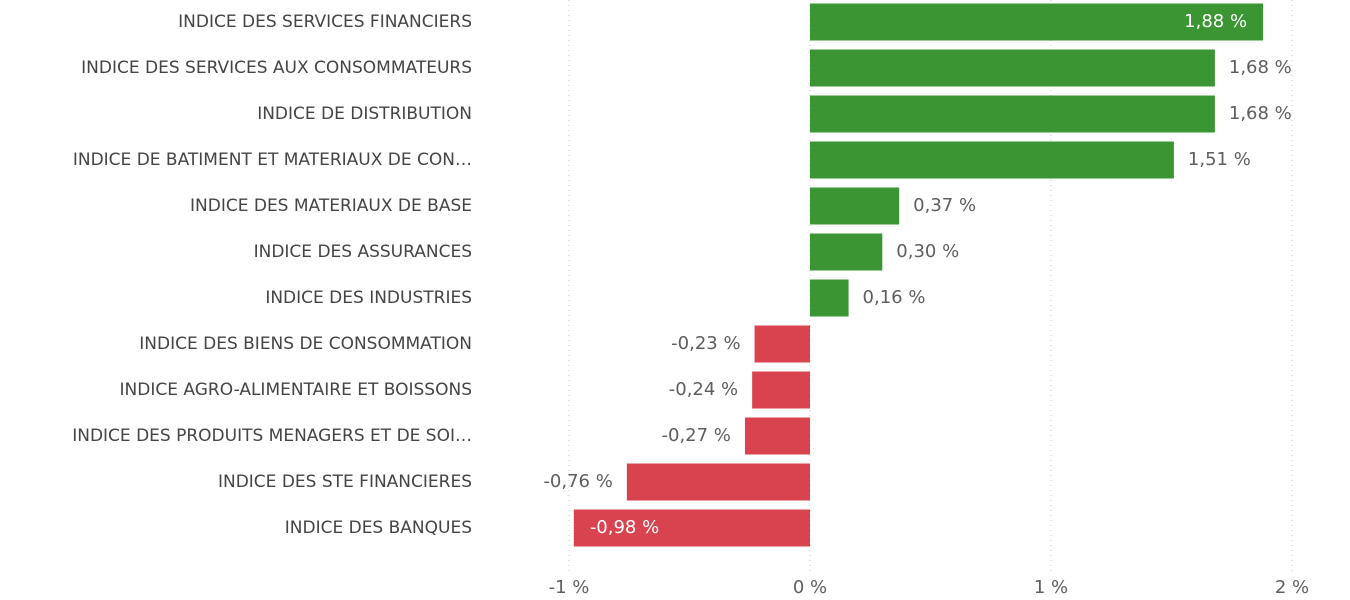 The image size is (1350, 600). I want to click on category-label: INDICE AGRO-ALIMENTAIRE ET BOISSONS, so click(296, 390).